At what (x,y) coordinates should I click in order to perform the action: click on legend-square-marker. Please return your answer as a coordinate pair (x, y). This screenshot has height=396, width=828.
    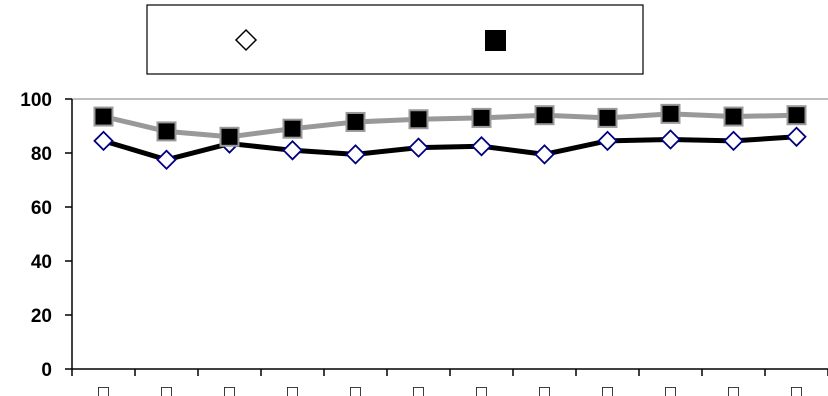
    Looking at the image, I should click on (495, 40).